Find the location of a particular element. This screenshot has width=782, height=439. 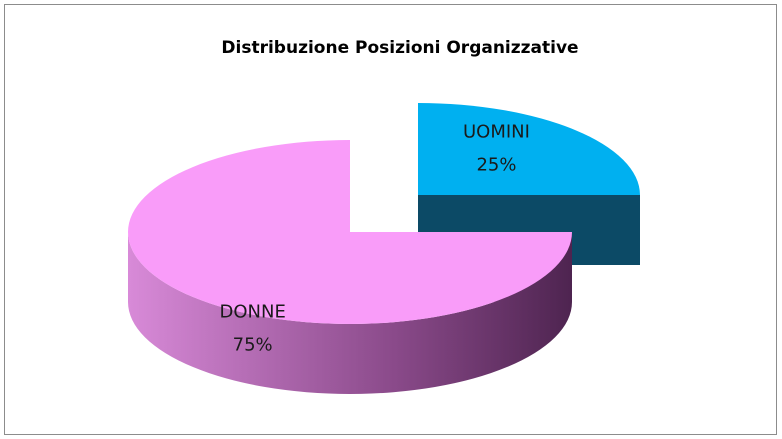

slice-label: UOMINI is located at coordinates (496, 131).